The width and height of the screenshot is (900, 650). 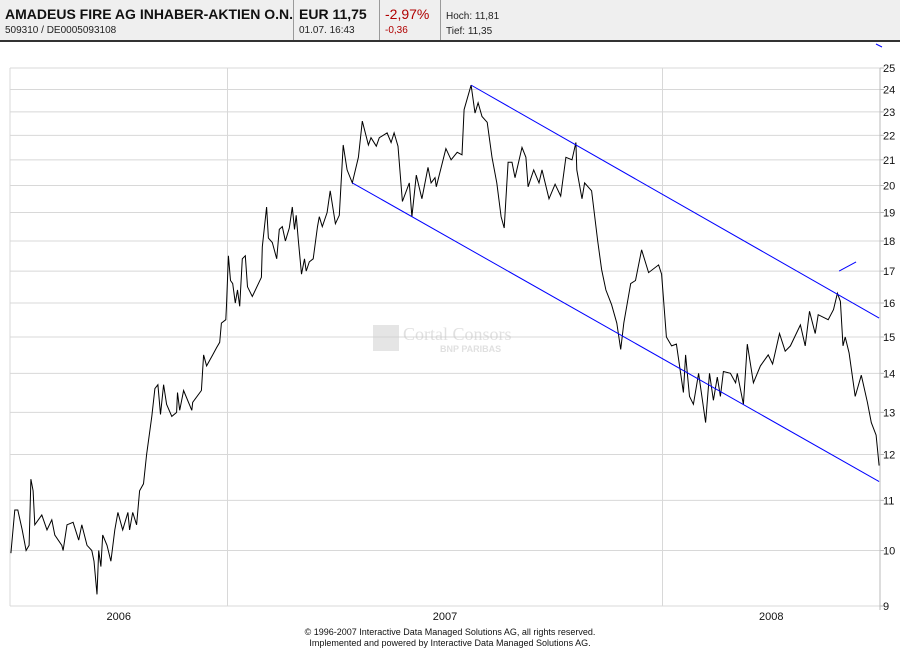 I want to click on high-low-cell: Hoch: 11,81 Tief: 11,35, so click(x=486, y=20).